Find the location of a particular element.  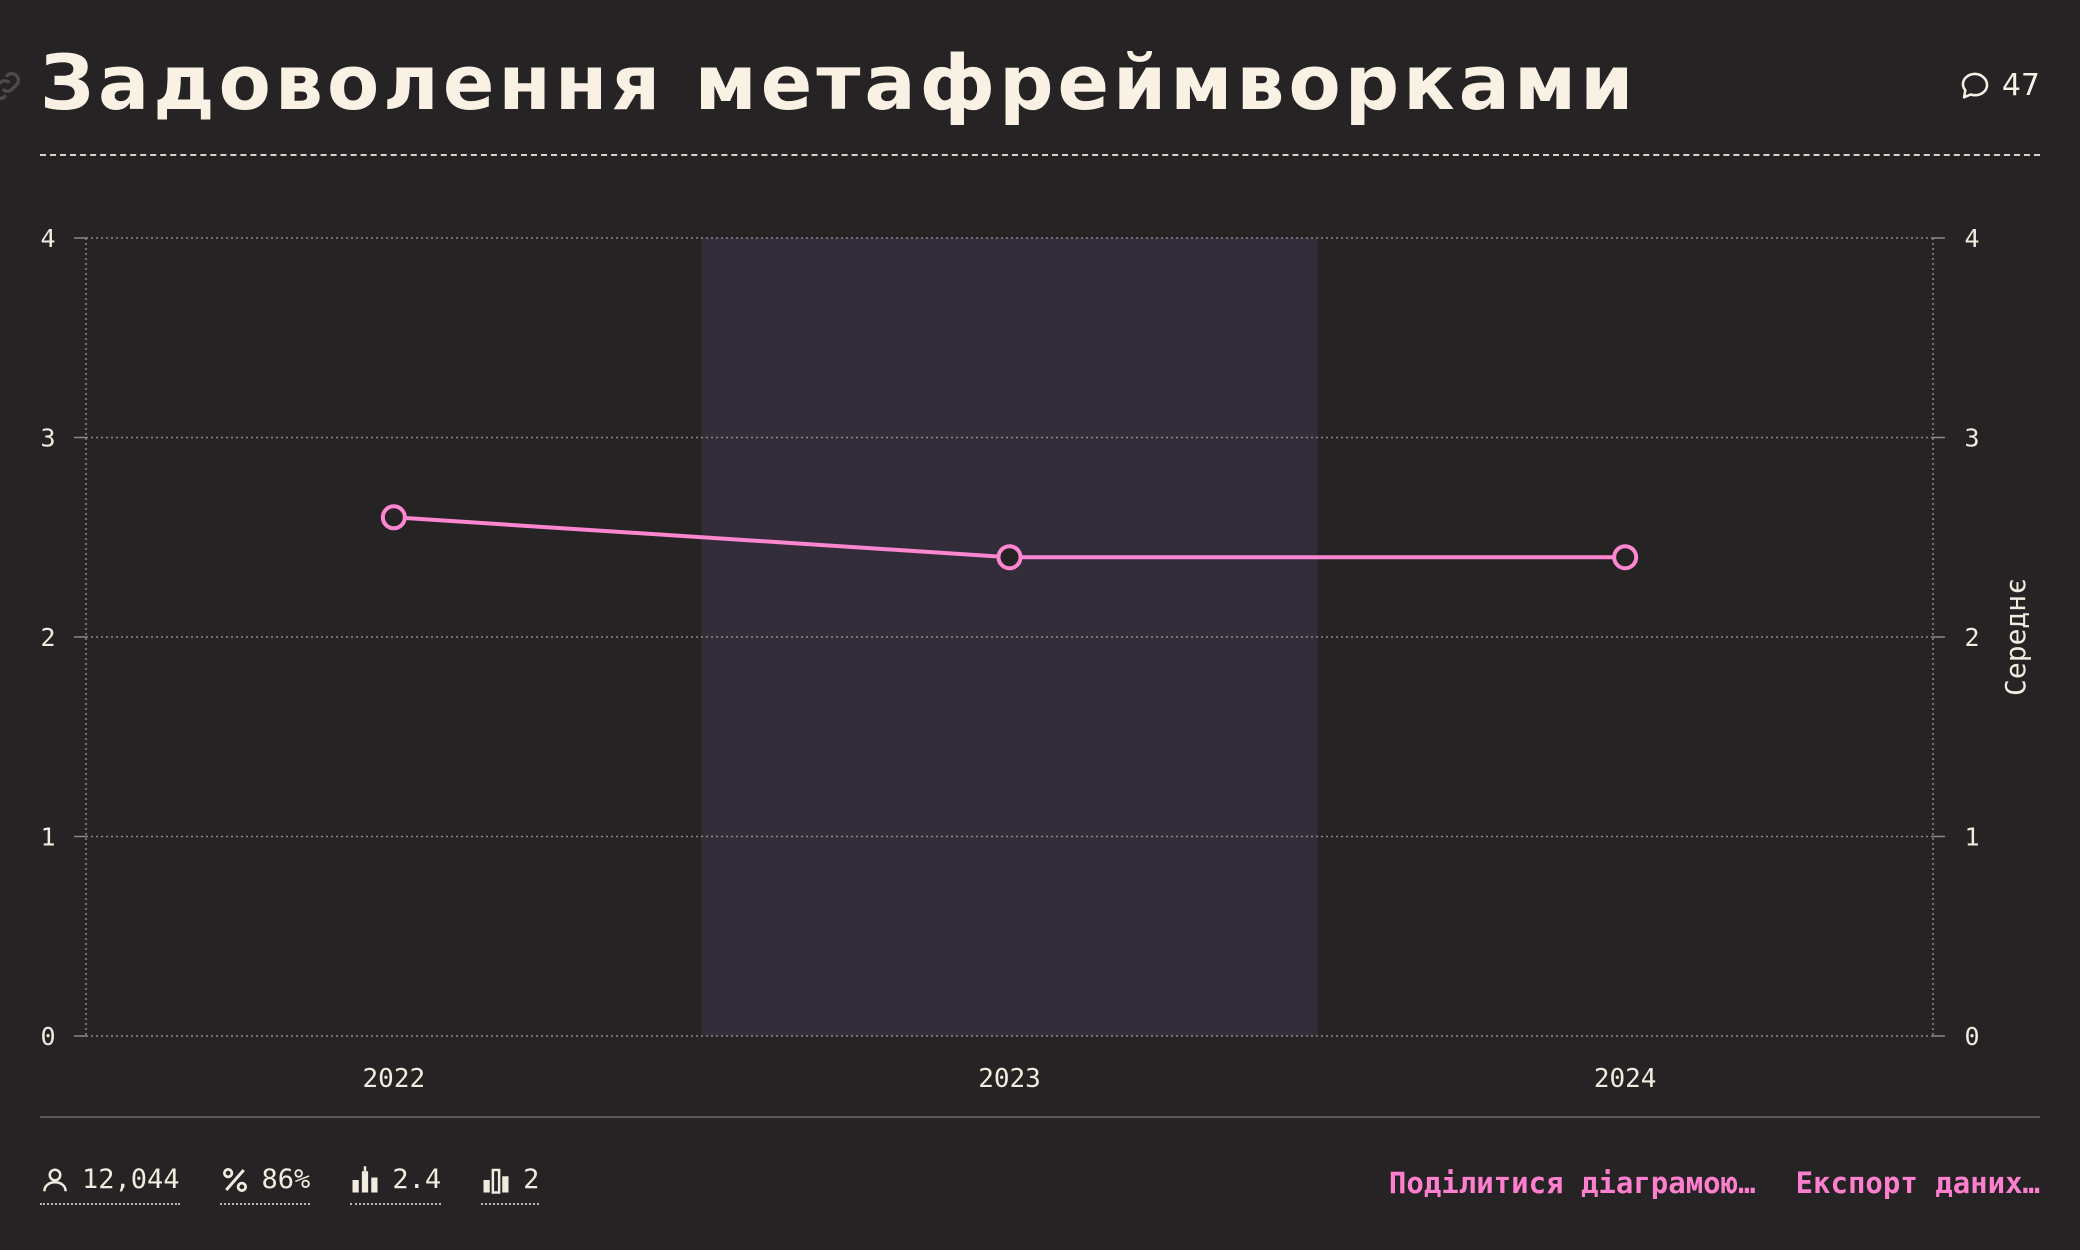

y-tick-label-right: 0 is located at coordinates (1971, 1036).